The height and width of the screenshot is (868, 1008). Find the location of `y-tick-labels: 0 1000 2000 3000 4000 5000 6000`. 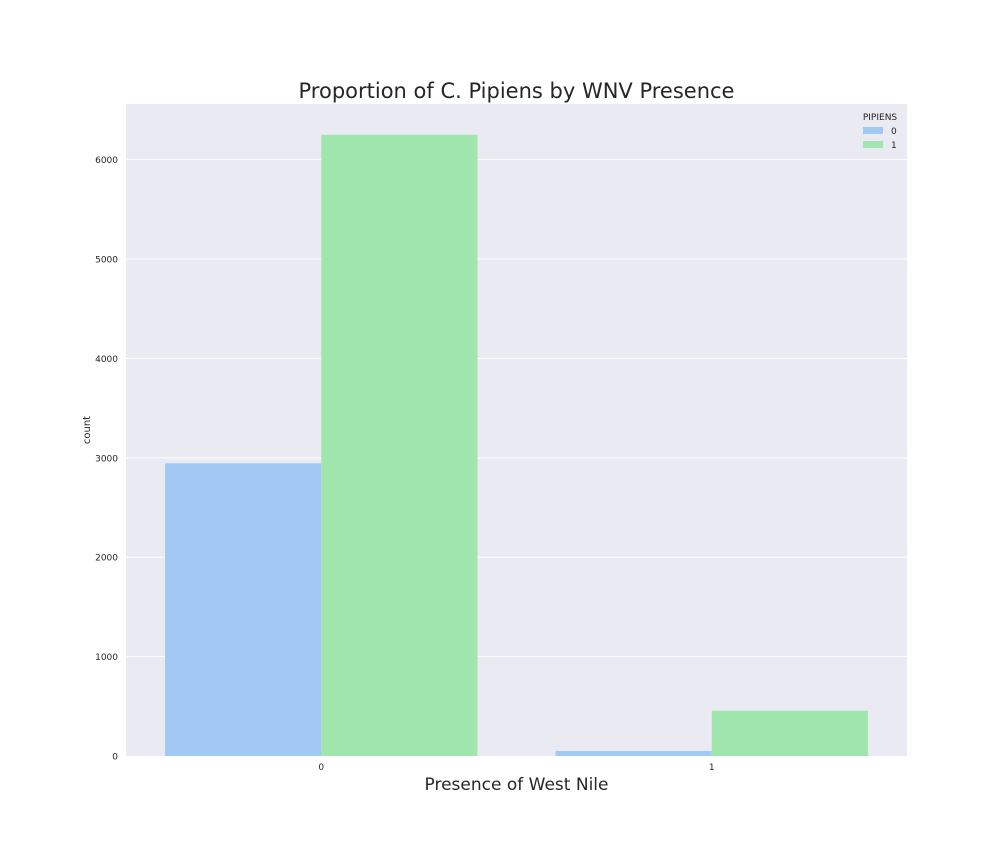

y-tick-labels: 0 1000 2000 3000 4000 5000 6000 is located at coordinates (106, 459).